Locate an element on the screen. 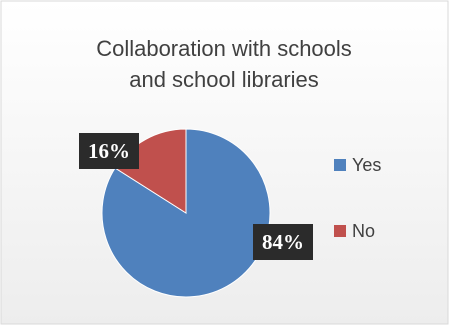 The width and height of the screenshot is (449, 325). legend-label-yes: Yes is located at coordinates (366, 165).